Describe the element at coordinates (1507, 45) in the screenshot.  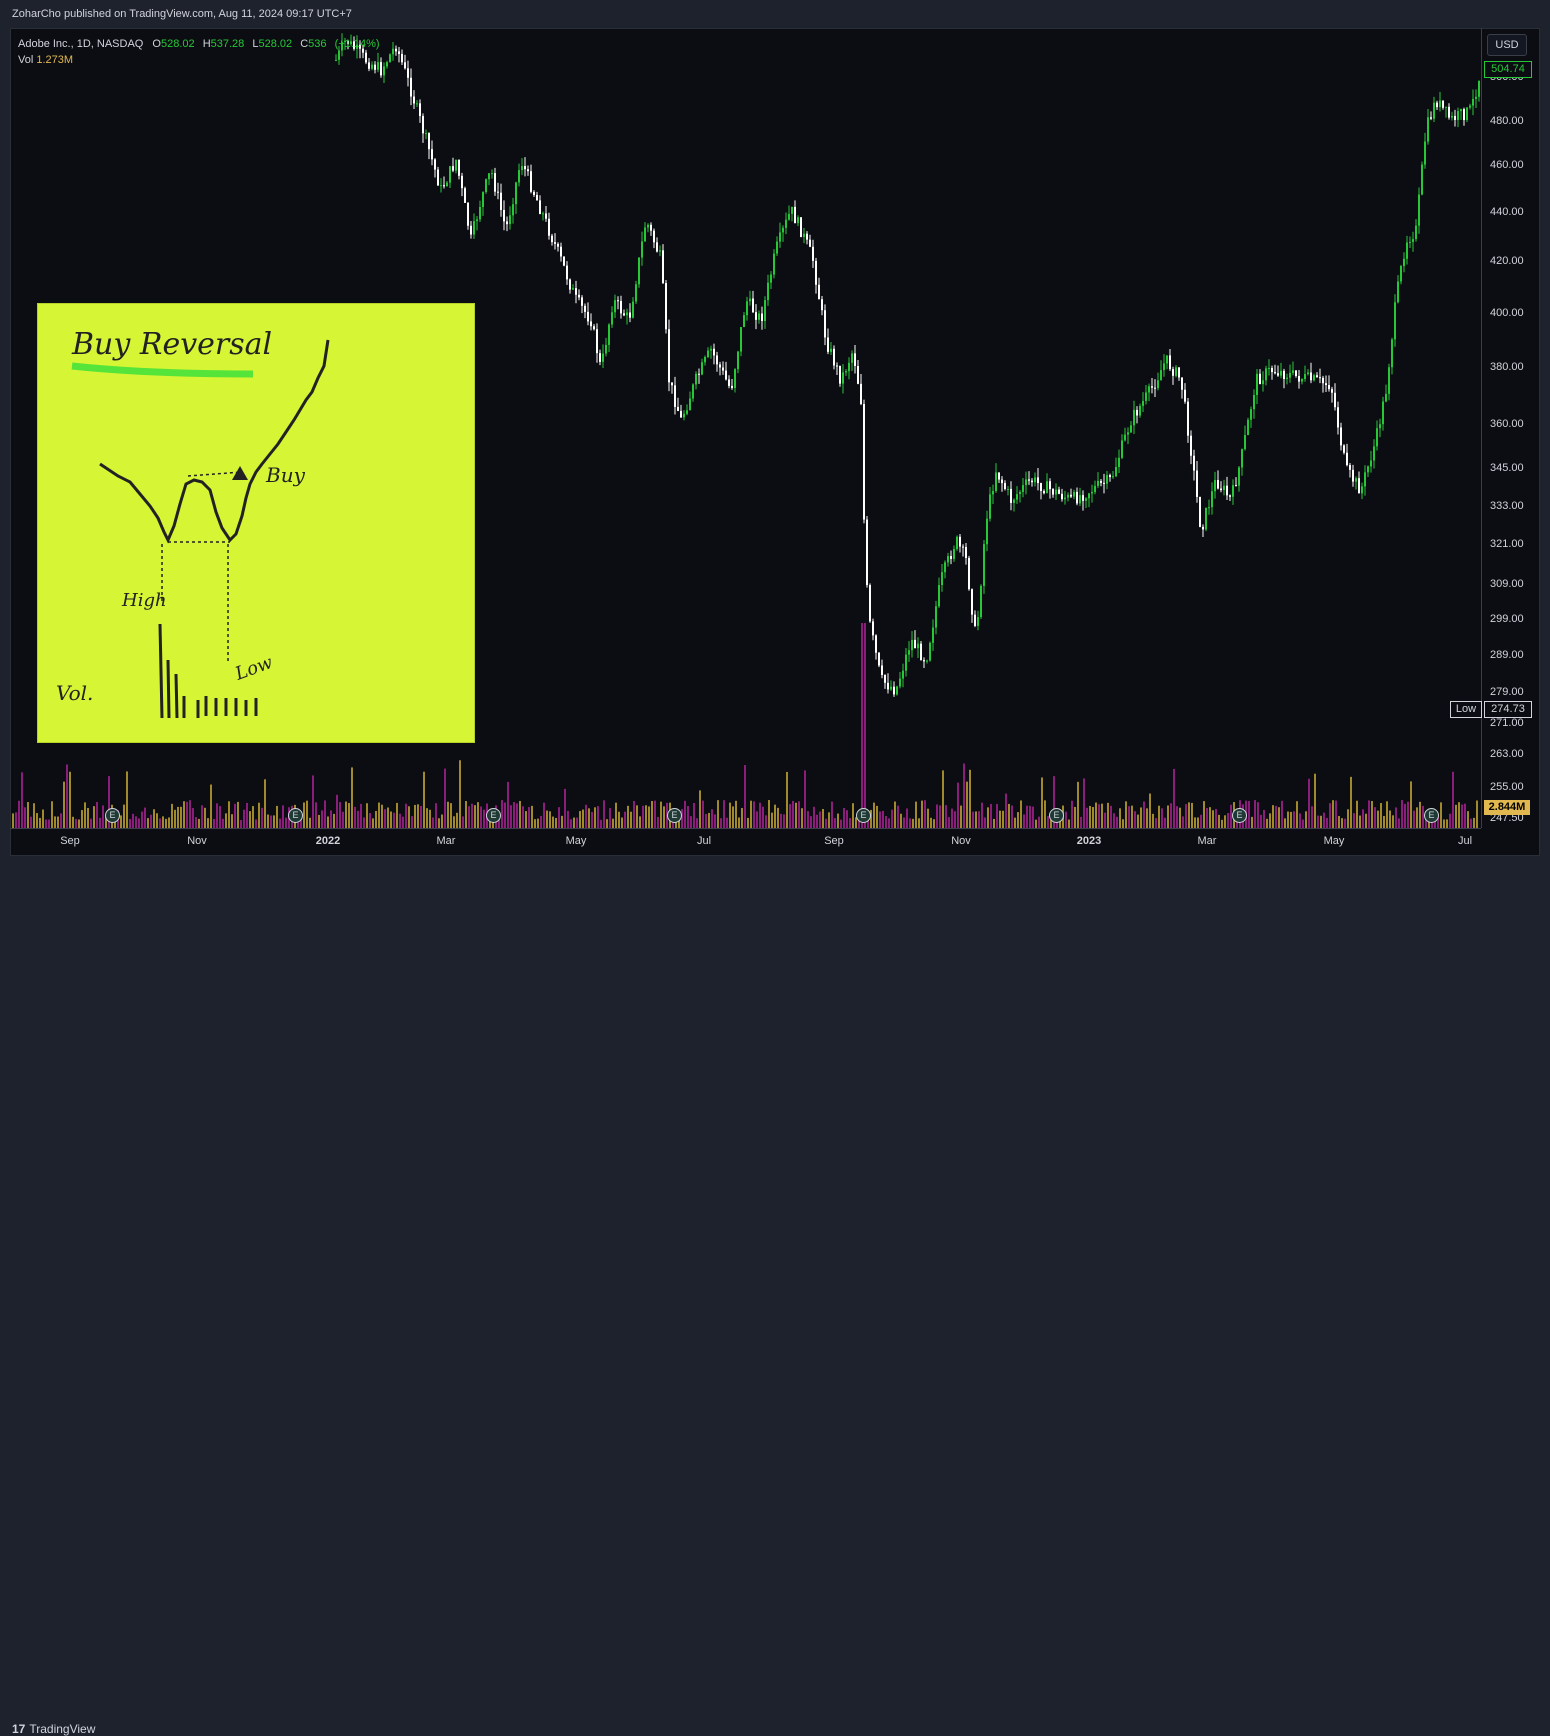
I see `currency-button: USD` at that location.